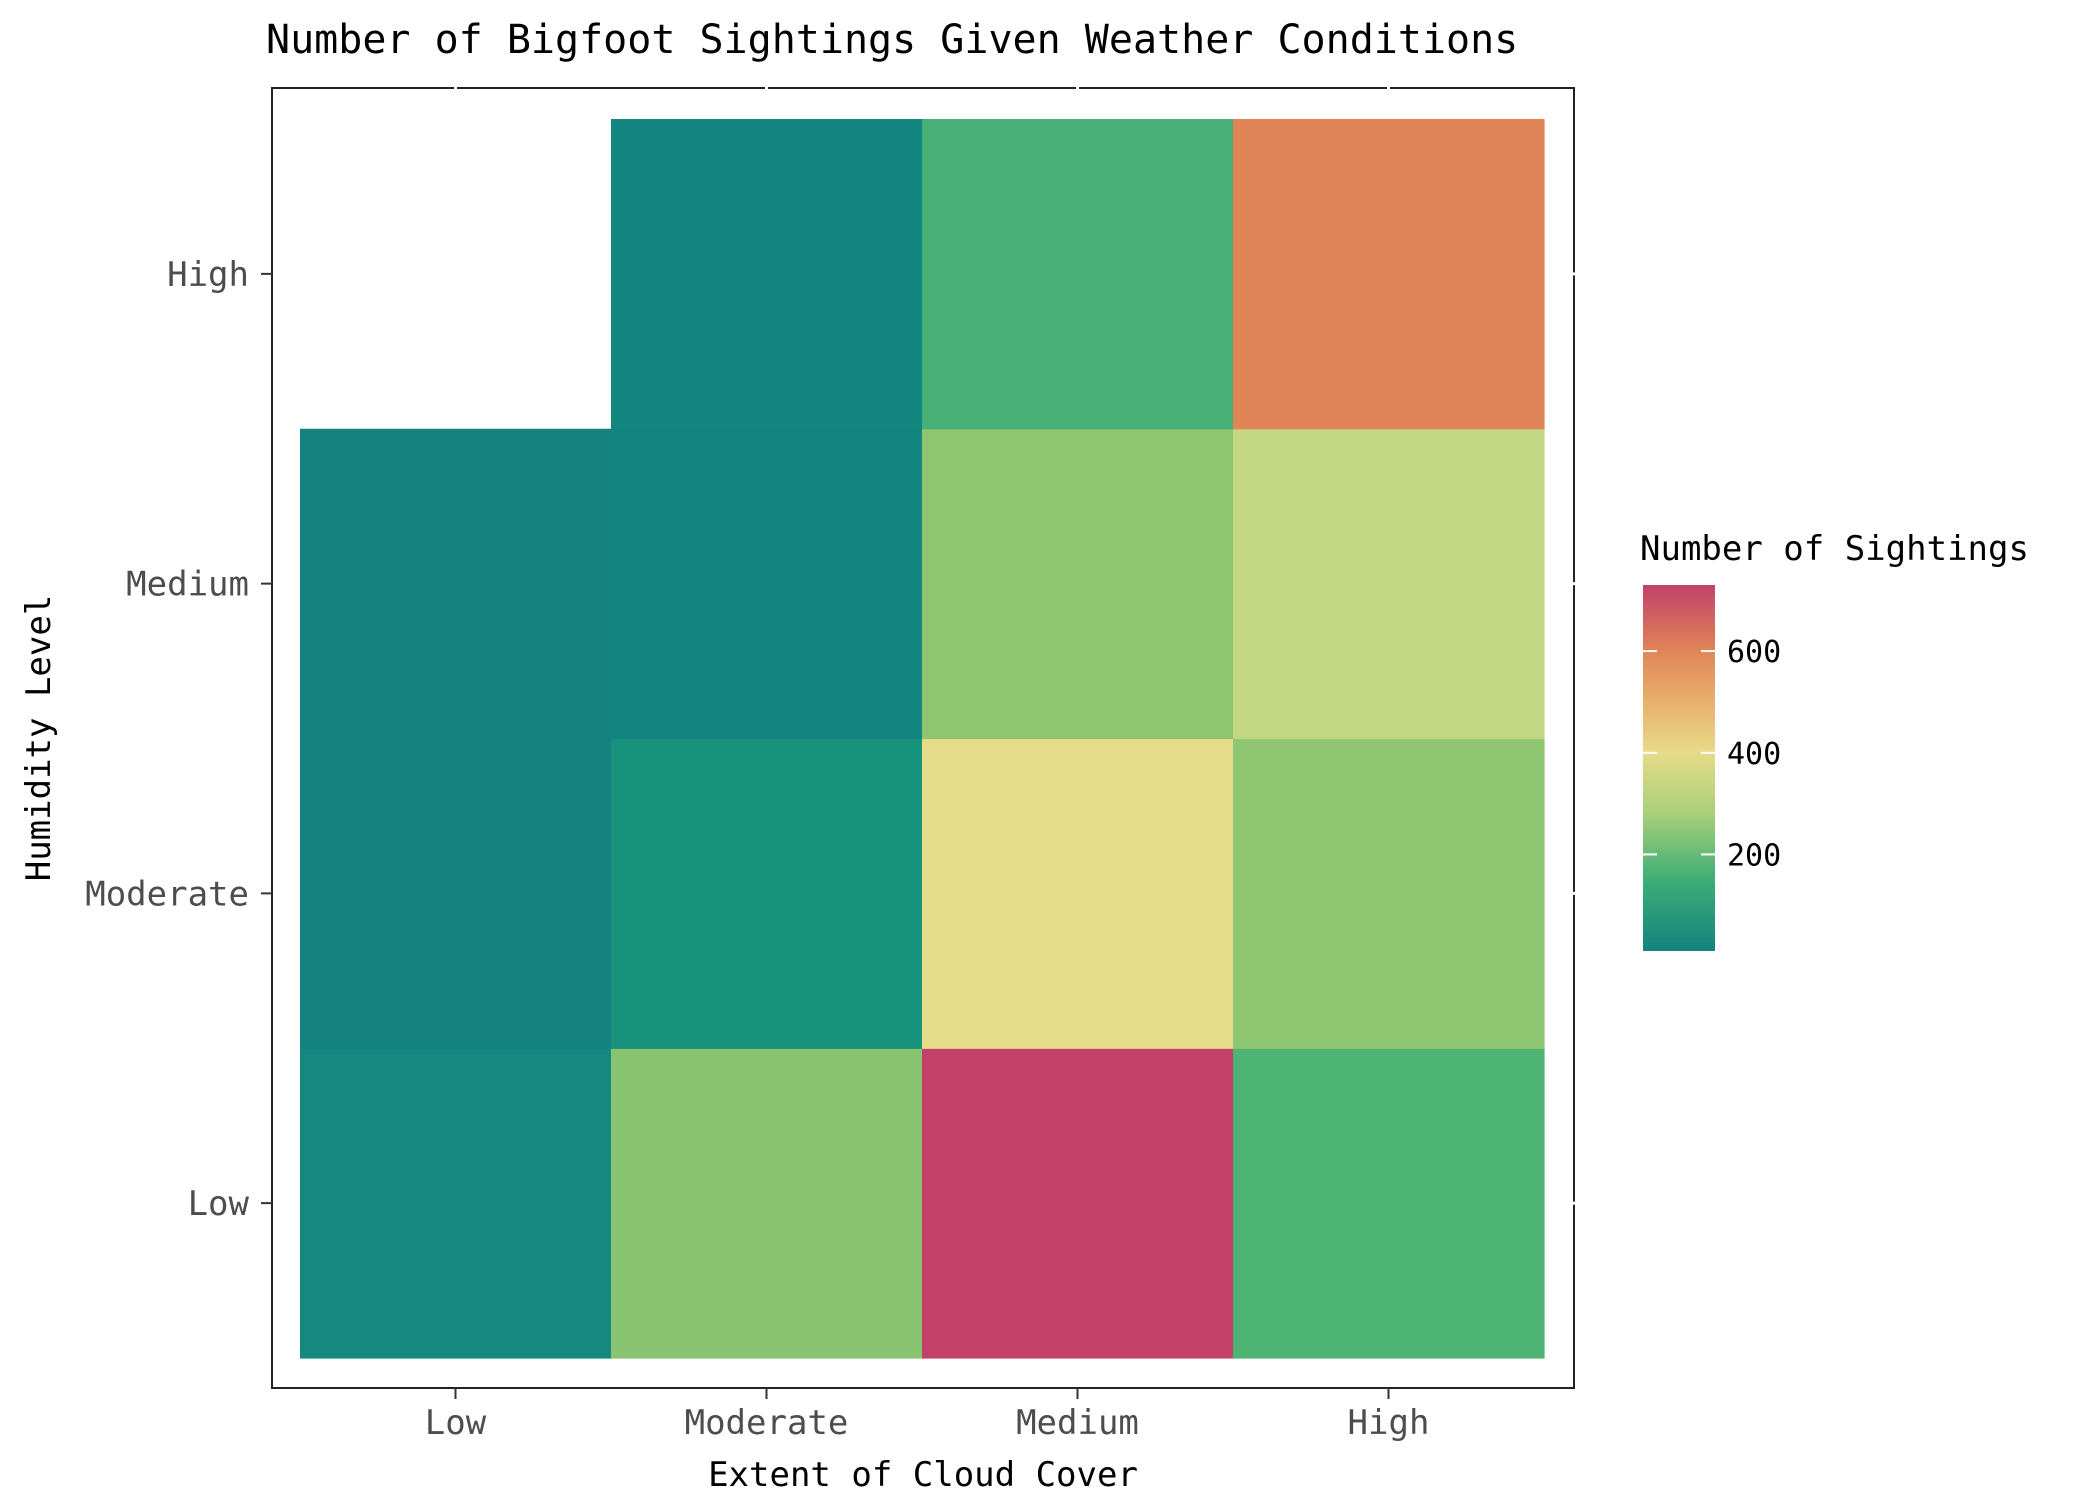 This screenshot has width=2100, height=1500. Describe the element at coordinates (456, 1423) in the screenshot. I see `x-tick-label: Low` at that location.